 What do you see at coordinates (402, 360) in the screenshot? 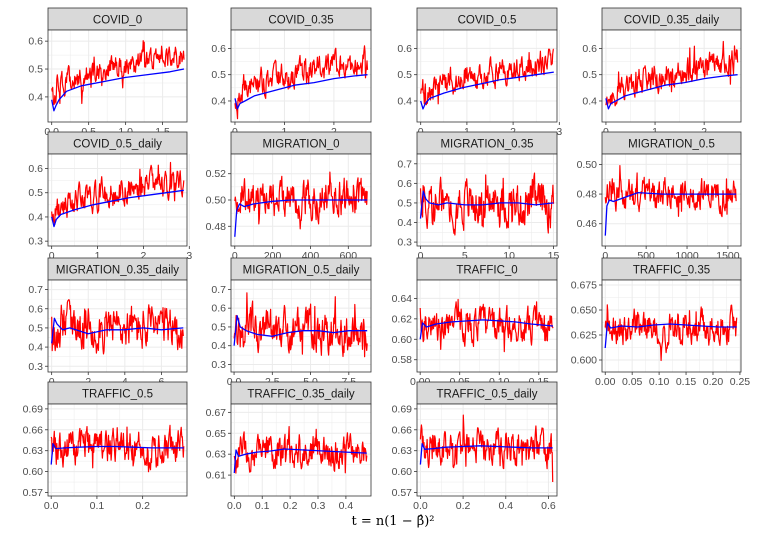
I see `y-tick-label: 0.58` at bounding box center [402, 360].